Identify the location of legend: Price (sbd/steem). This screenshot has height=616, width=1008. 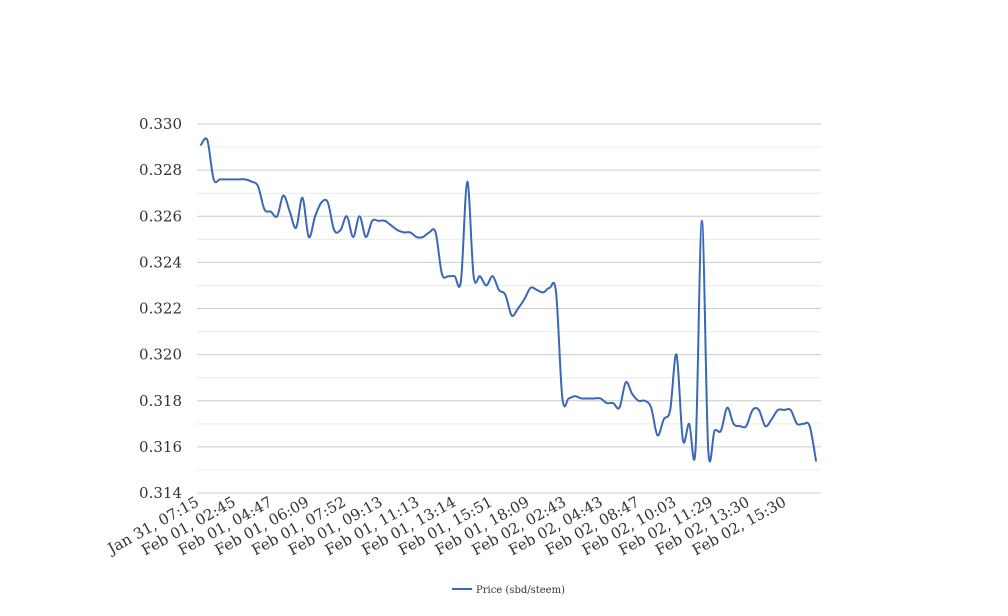
(508, 590).